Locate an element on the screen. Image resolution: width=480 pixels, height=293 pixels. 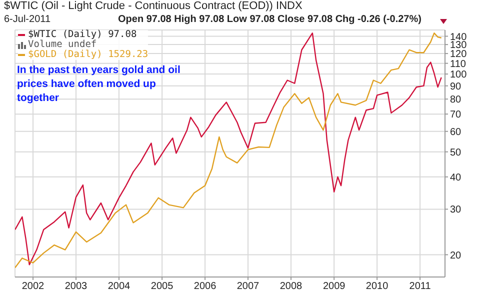
y-tick-label: 80 is located at coordinates (456, 100).